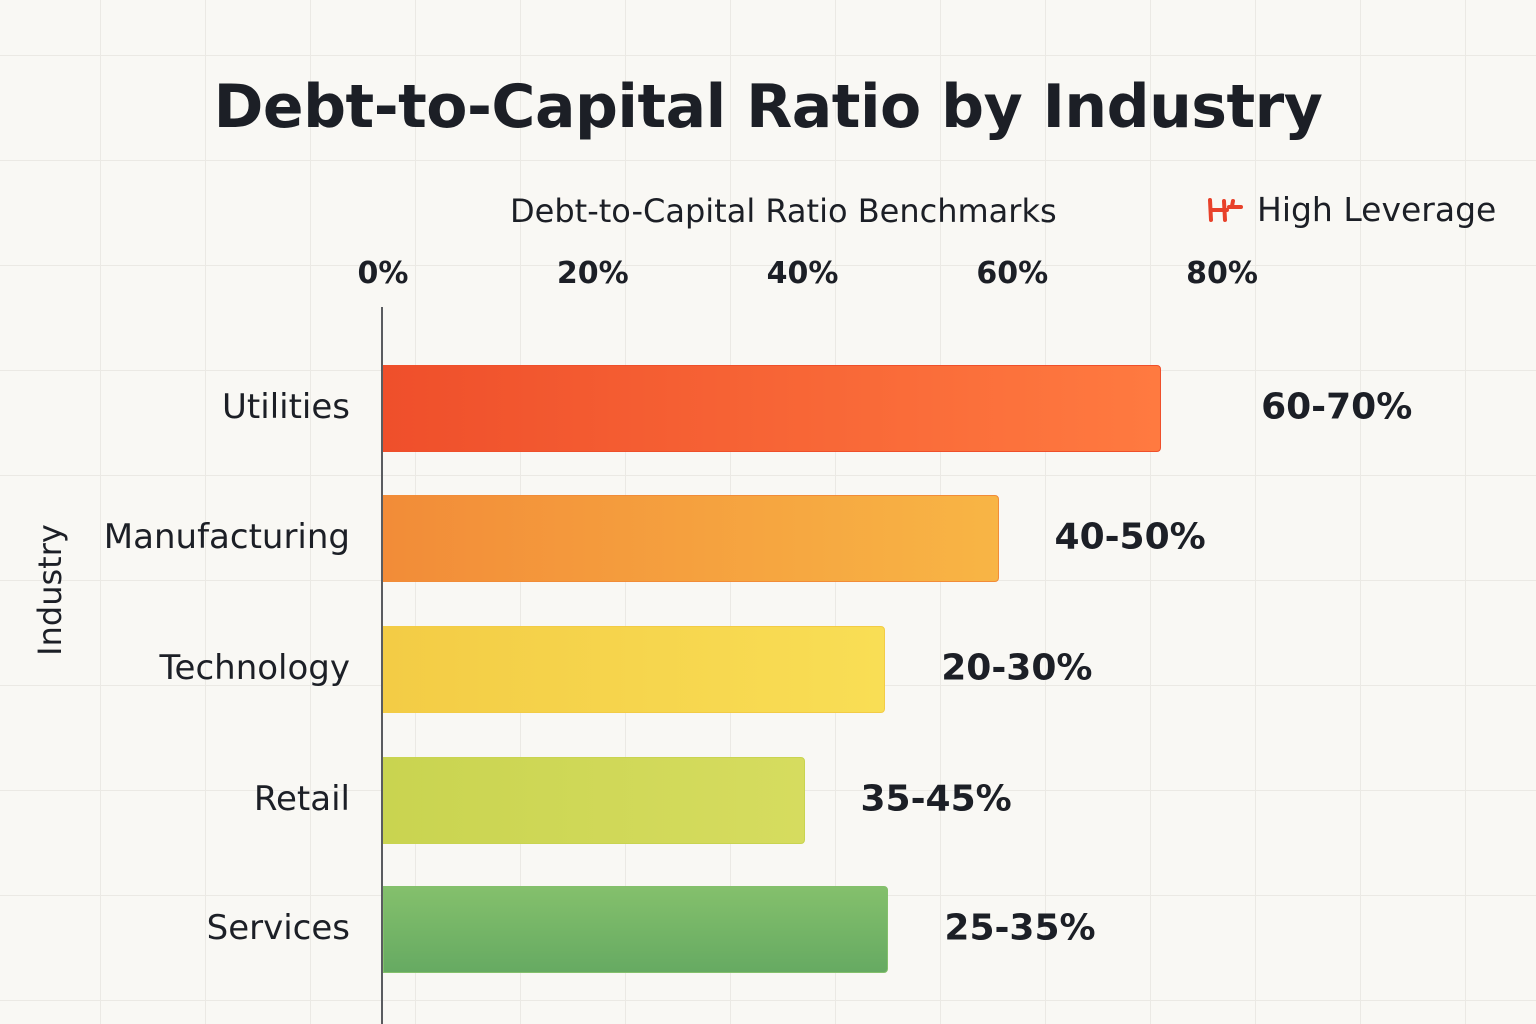  What do you see at coordinates (936, 799) in the screenshot?
I see `data-label: 35-45%` at bounding box center [936, 799].